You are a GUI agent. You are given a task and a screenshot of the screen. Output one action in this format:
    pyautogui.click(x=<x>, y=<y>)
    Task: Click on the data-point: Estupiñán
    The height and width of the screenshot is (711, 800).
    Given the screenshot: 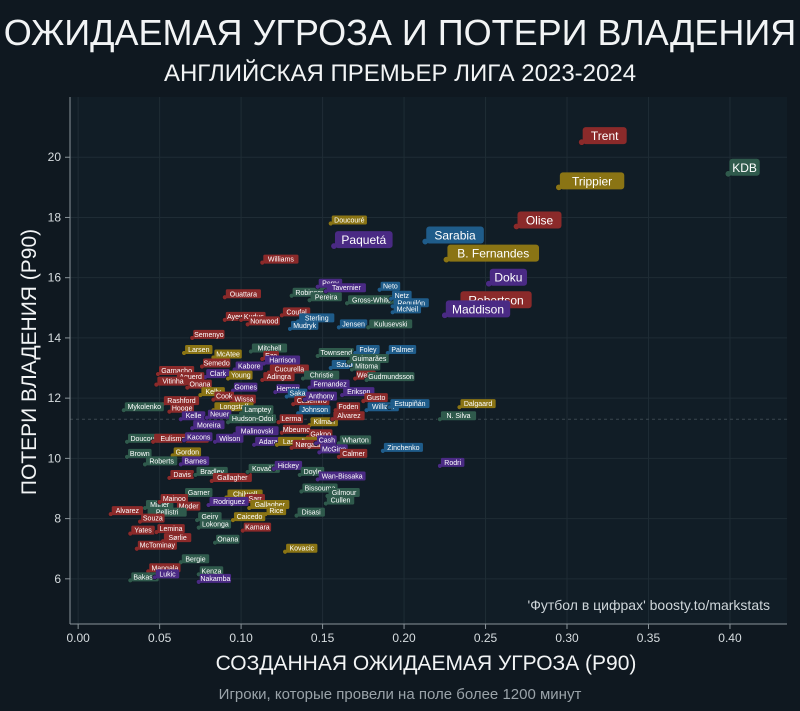 What is the action you would take?
    pyautogui.click(x=408, y=404)
    